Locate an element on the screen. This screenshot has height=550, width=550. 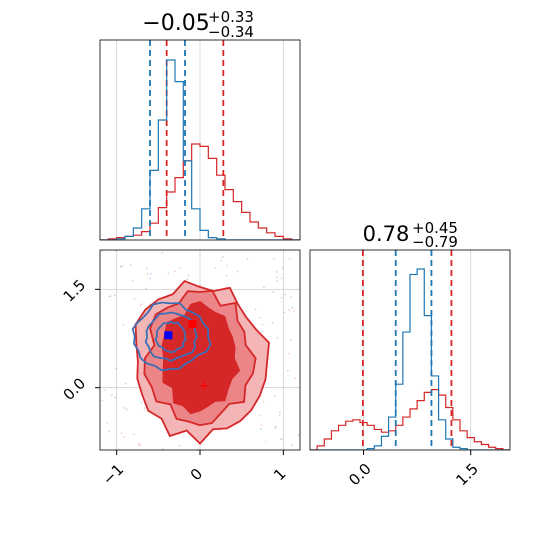
marginal-1-histograms is located at coordinates (200, 140).